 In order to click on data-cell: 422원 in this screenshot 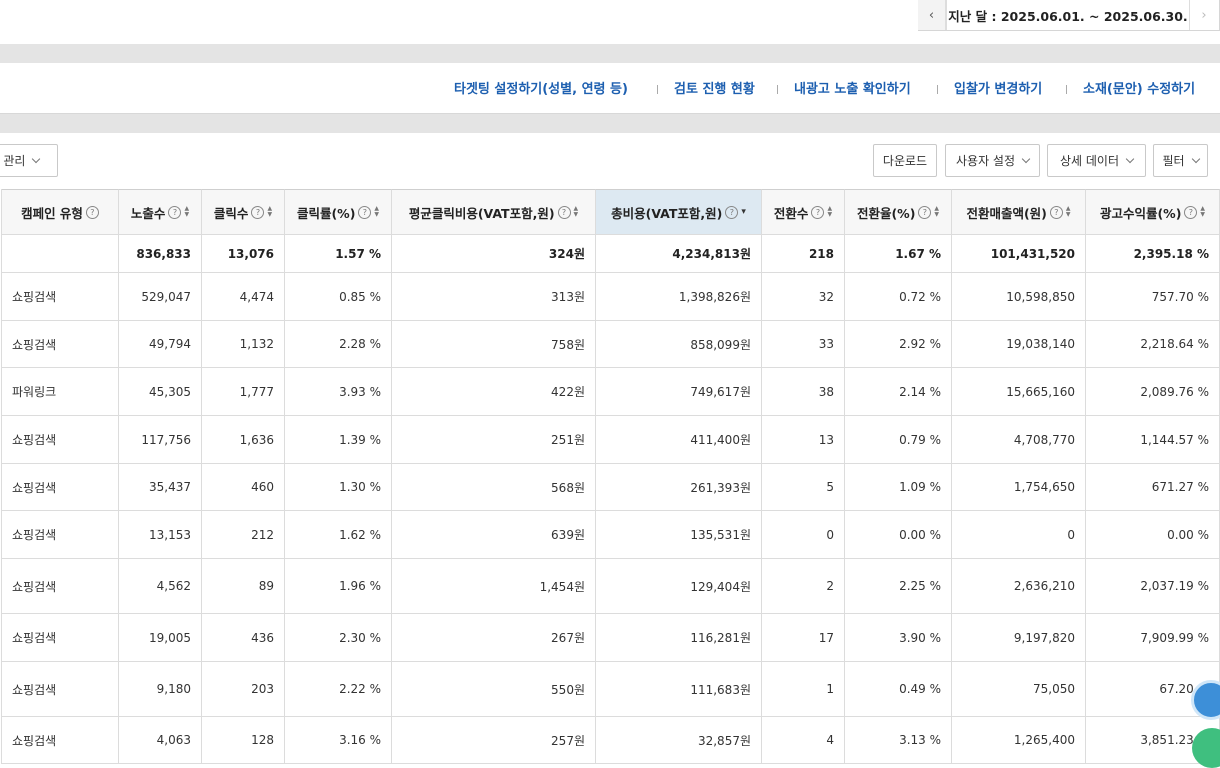, I will do `click(494, 392)`.